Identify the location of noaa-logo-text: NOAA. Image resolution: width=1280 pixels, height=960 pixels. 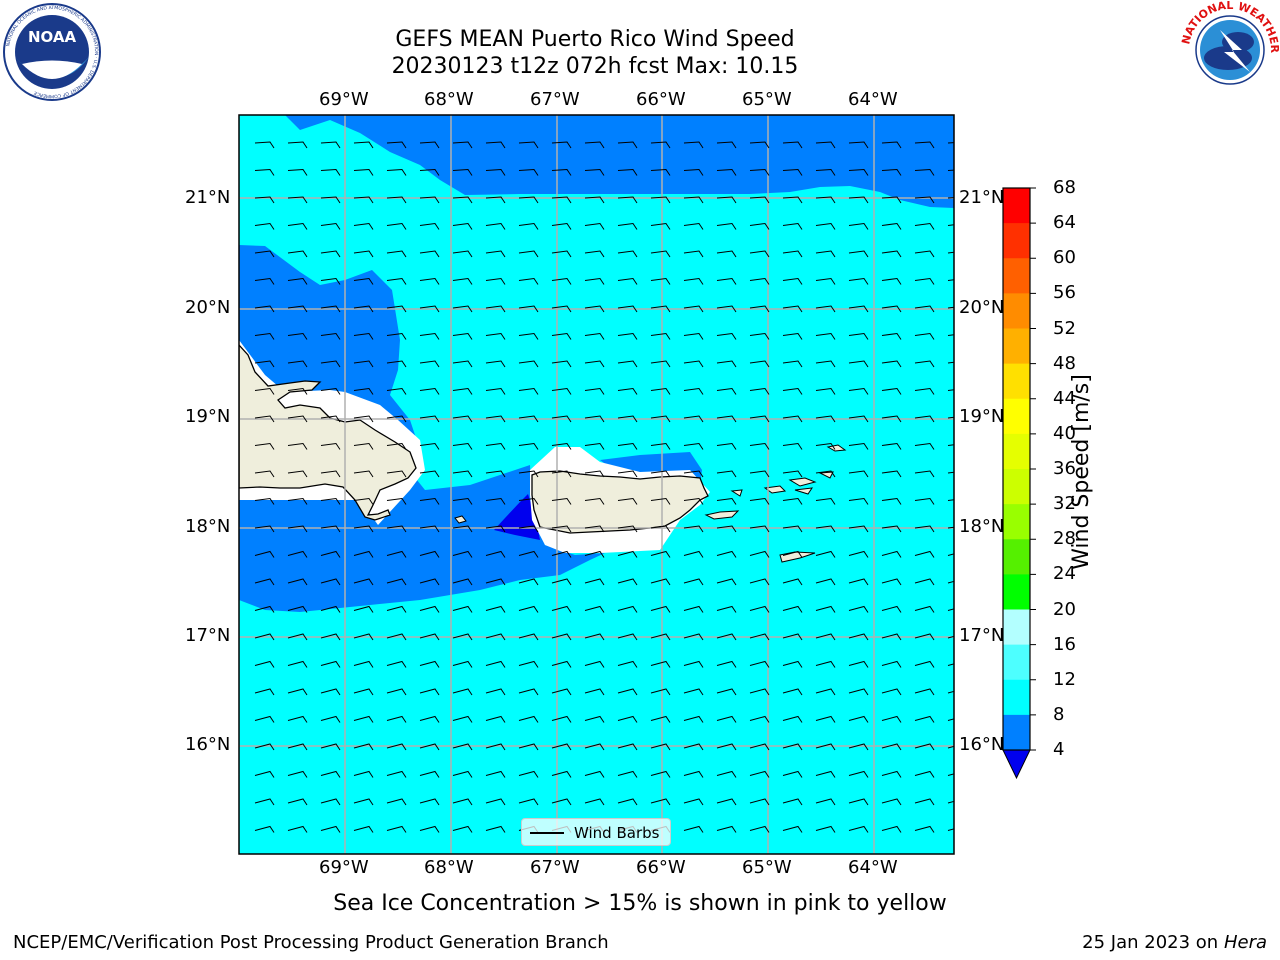
(52, 37).